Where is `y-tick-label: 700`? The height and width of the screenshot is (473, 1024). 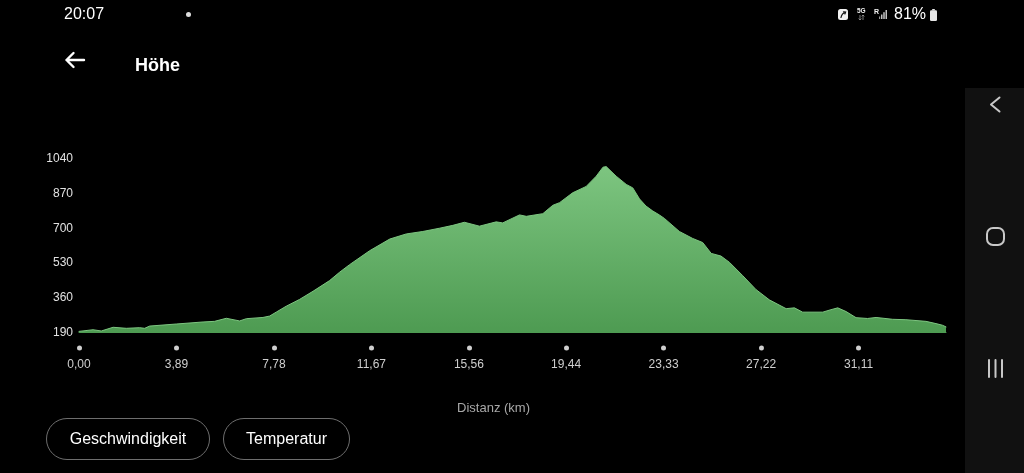
y-tick-label: 700 is located at coordinates (63, 227).